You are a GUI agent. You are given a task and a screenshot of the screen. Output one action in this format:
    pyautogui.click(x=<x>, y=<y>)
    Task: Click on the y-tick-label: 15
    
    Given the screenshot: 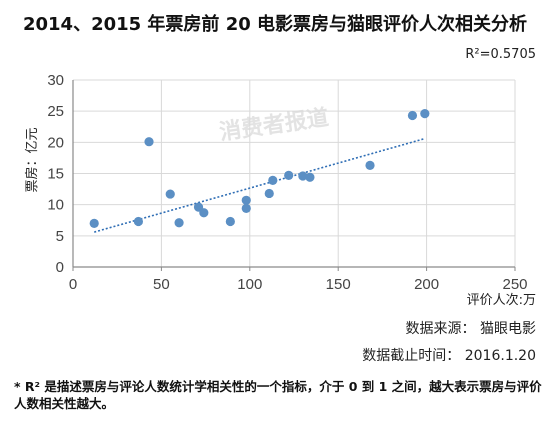 What is the action you would take?
    pyautogui.click(x=55, y=174)
    